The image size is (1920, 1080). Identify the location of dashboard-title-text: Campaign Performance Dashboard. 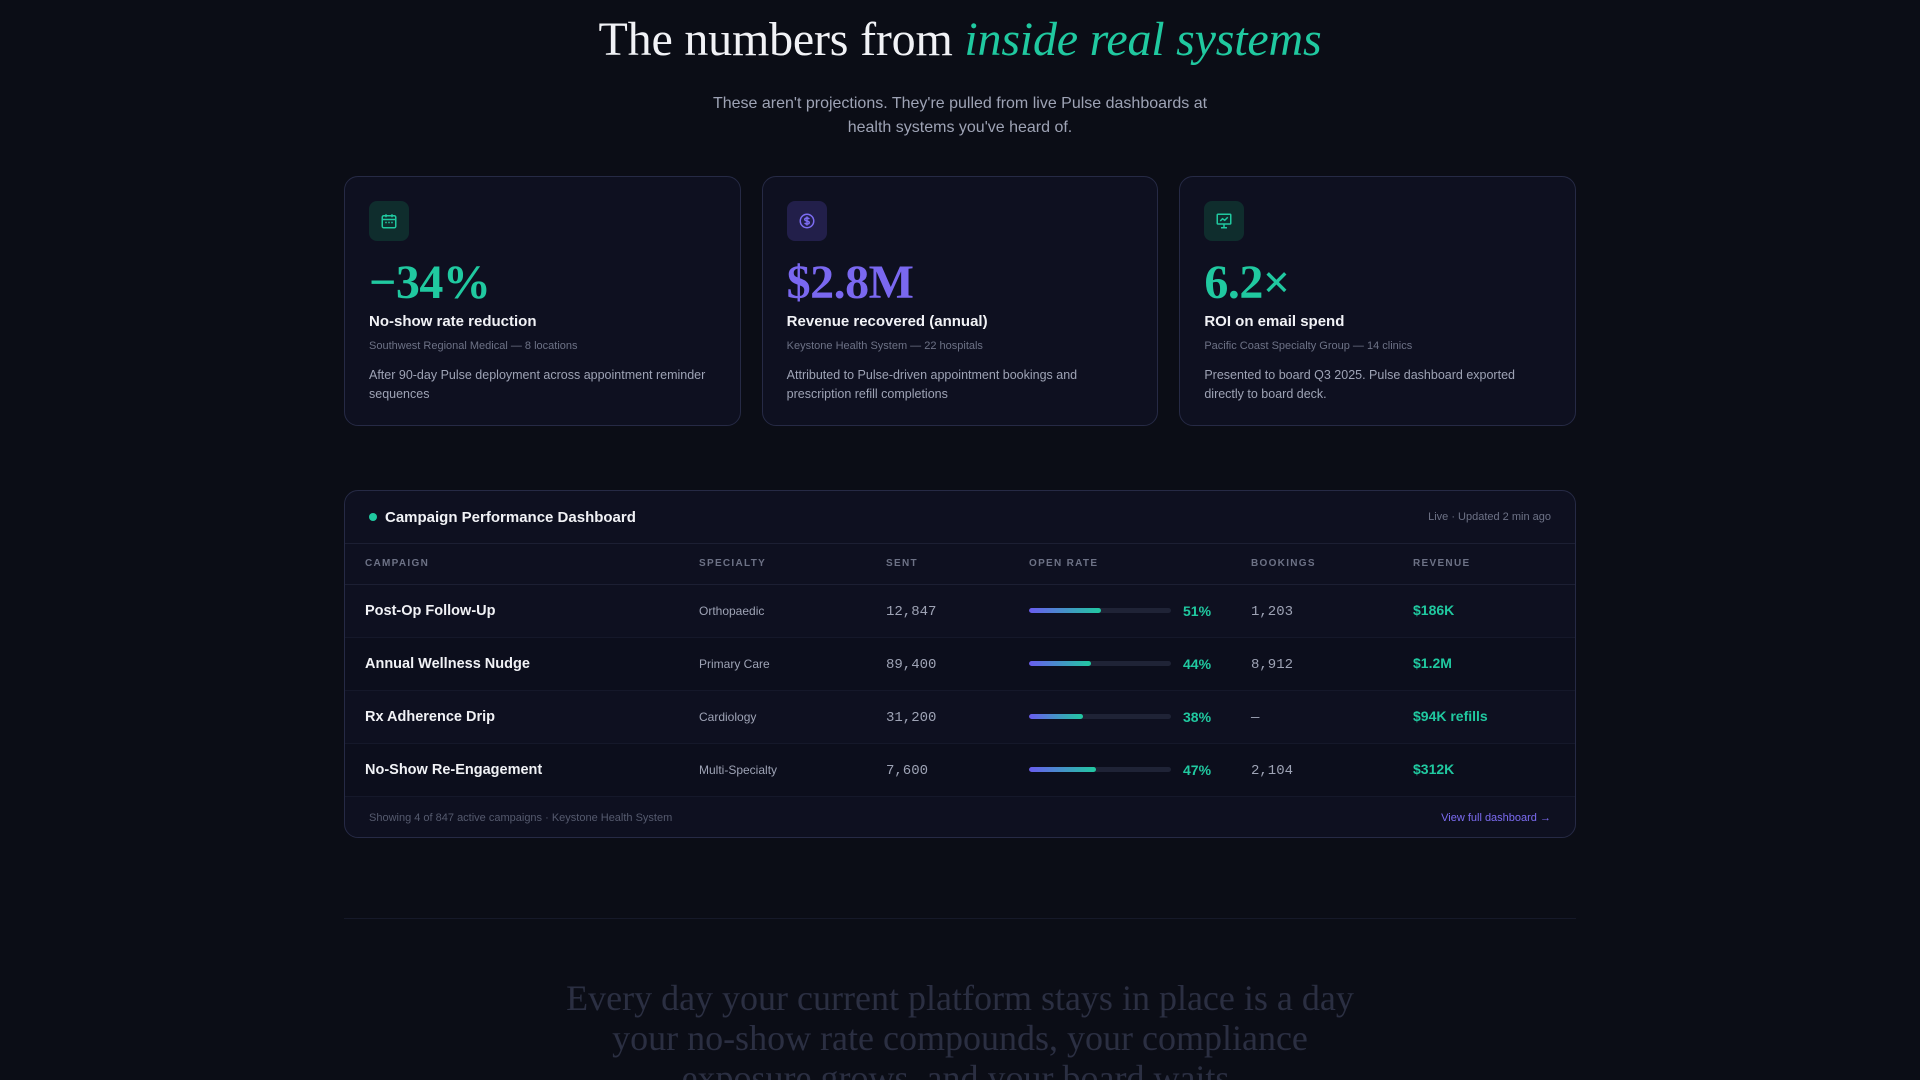
(510, 517).